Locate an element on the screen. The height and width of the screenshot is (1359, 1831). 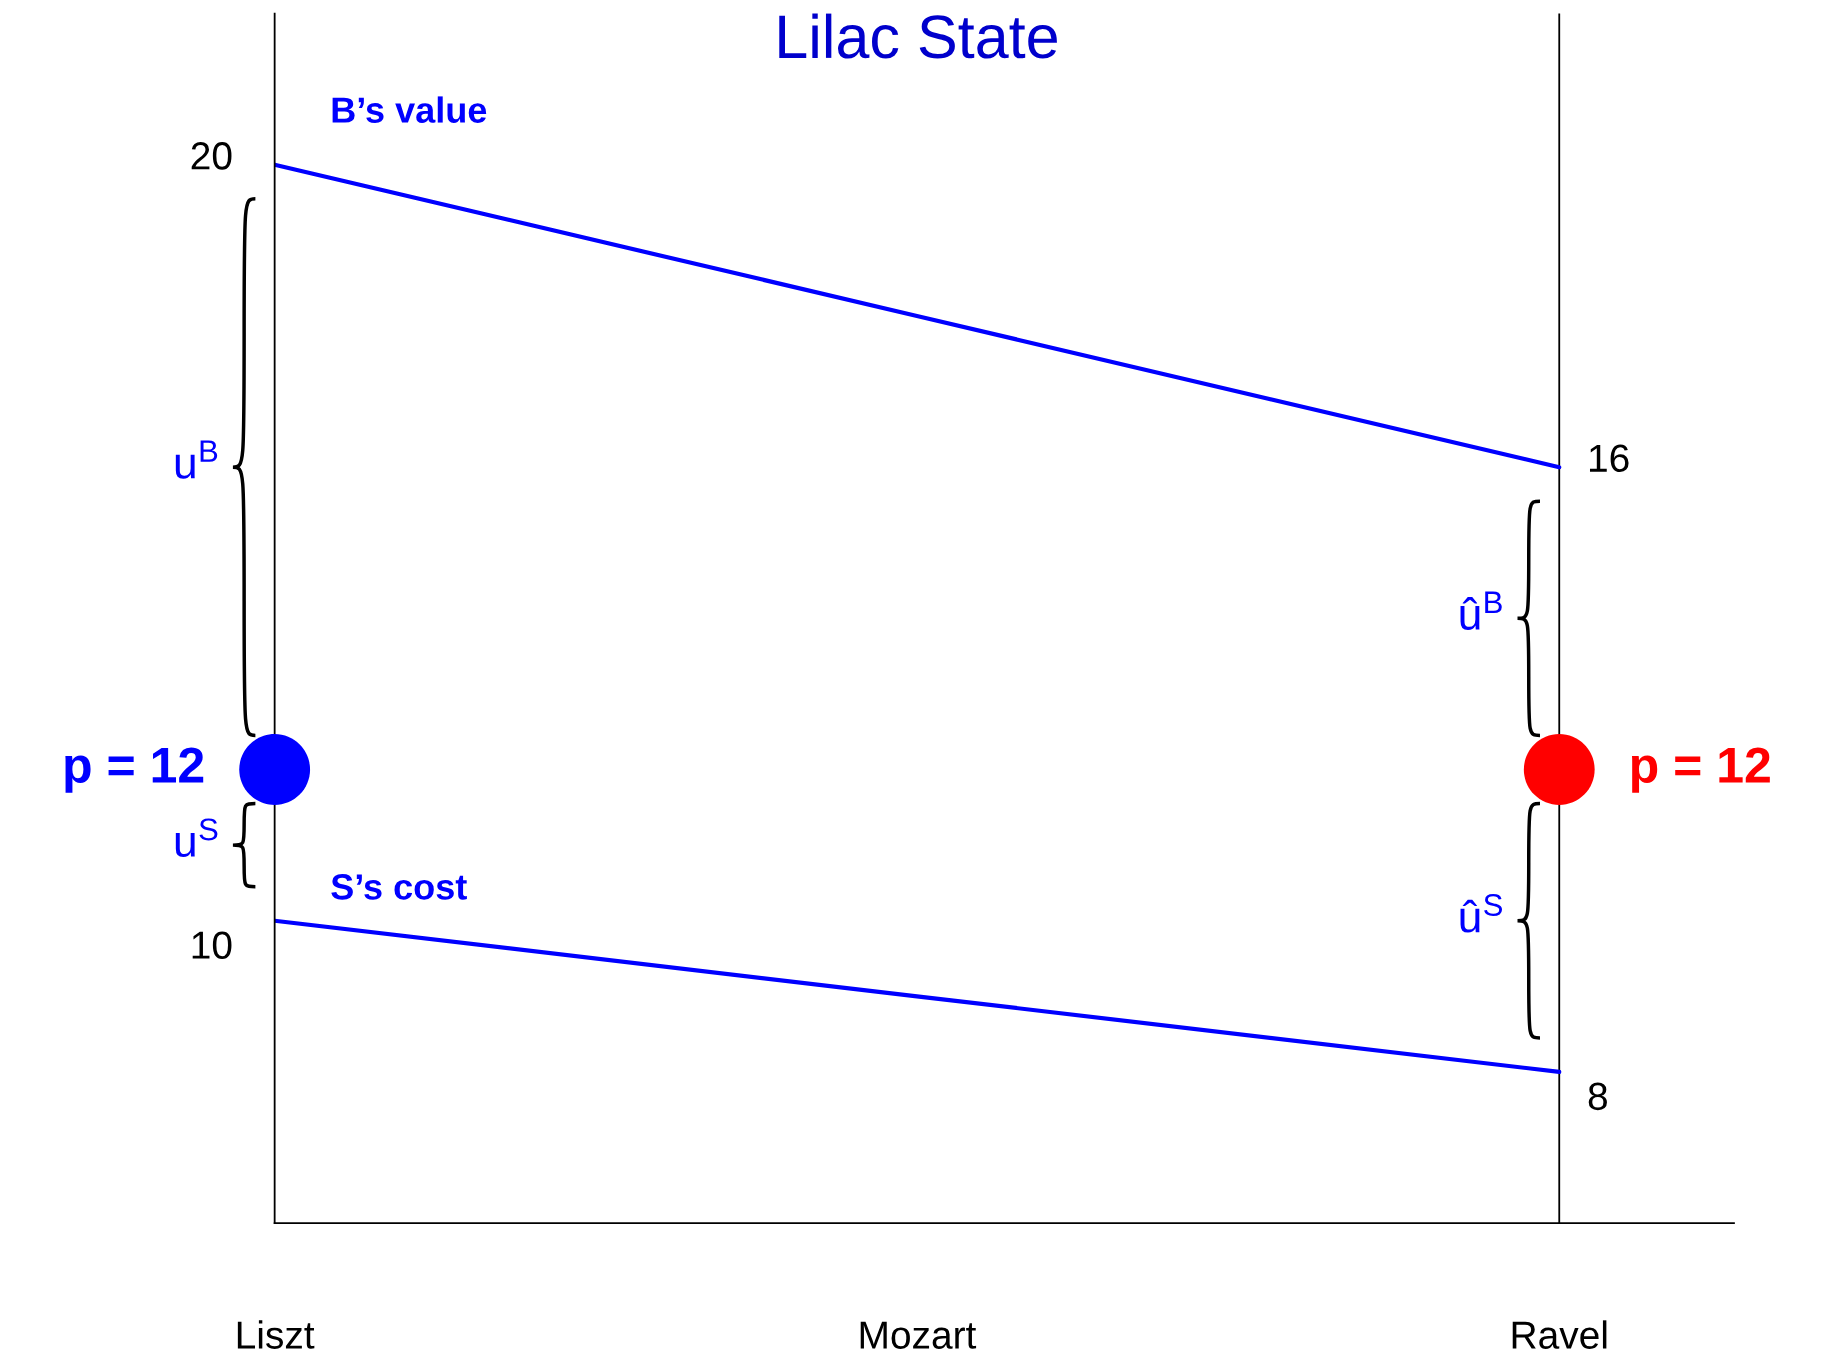
x-tick-label: Mozart is located at coordinates (918, 1335).